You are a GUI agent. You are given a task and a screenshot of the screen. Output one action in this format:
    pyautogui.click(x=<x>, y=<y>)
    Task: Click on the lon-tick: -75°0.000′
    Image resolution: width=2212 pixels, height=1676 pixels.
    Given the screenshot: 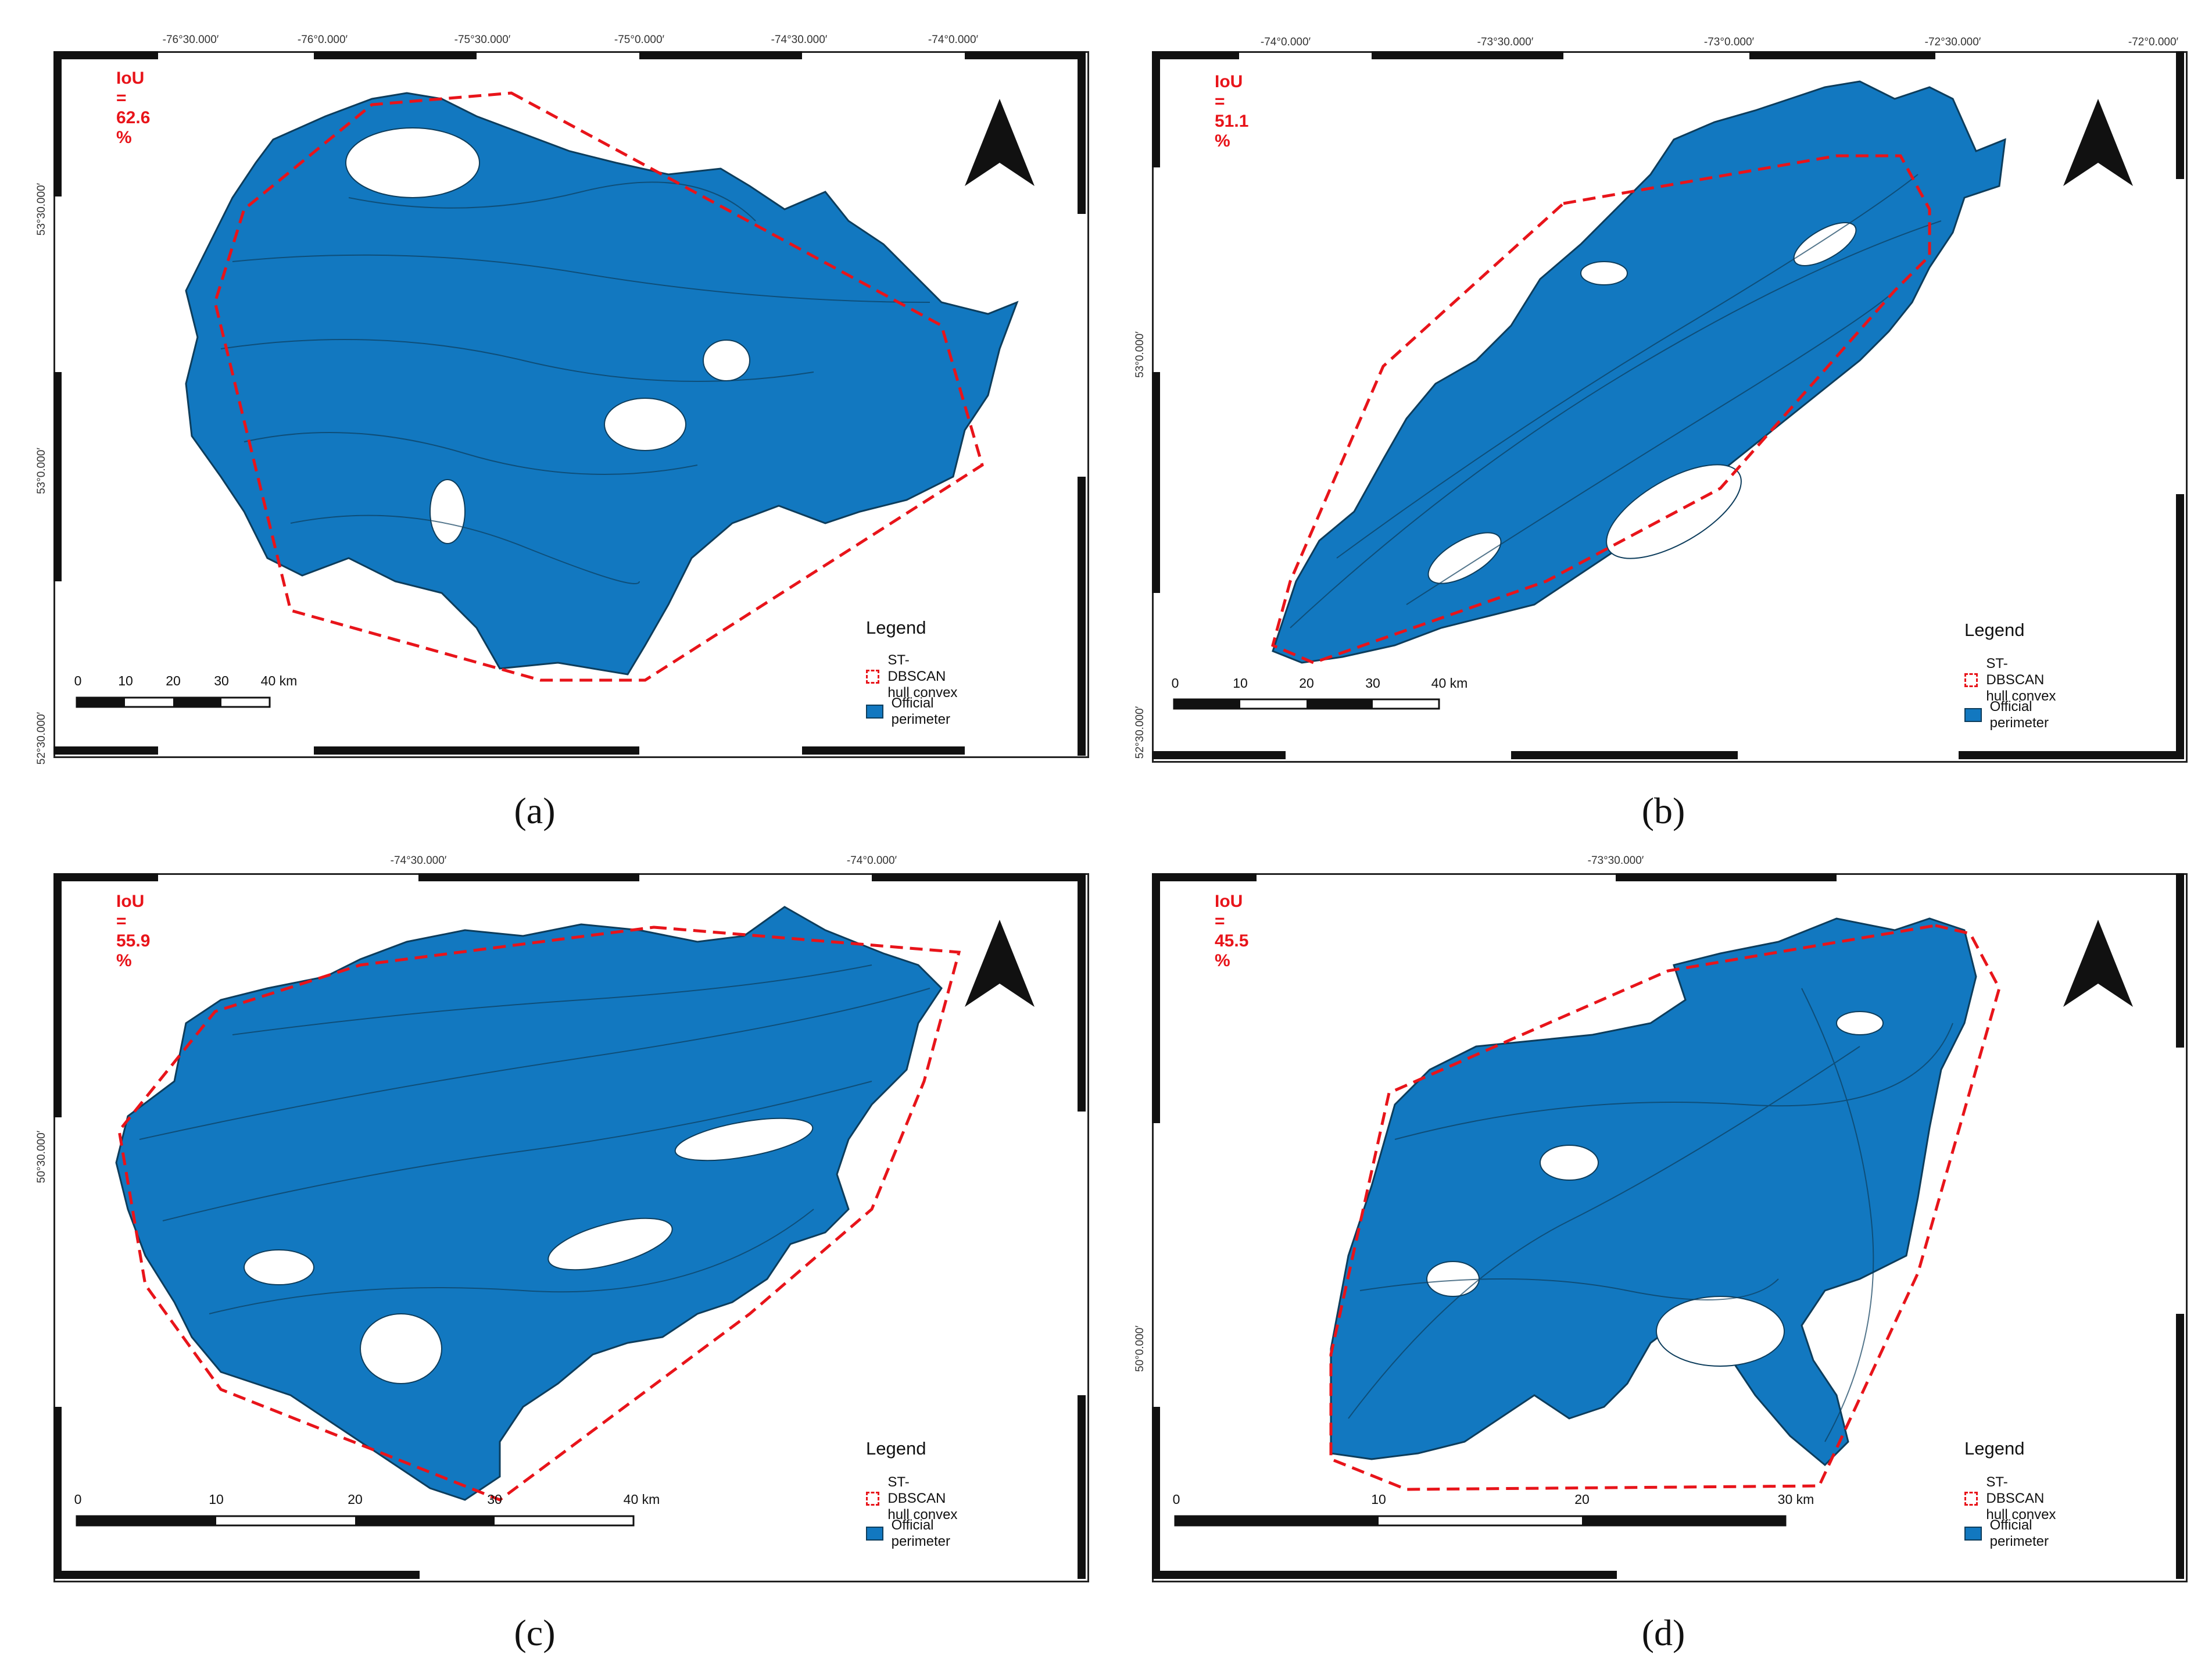 What is the action you would take?
    pyautogui.click(x=639, y=40)
    